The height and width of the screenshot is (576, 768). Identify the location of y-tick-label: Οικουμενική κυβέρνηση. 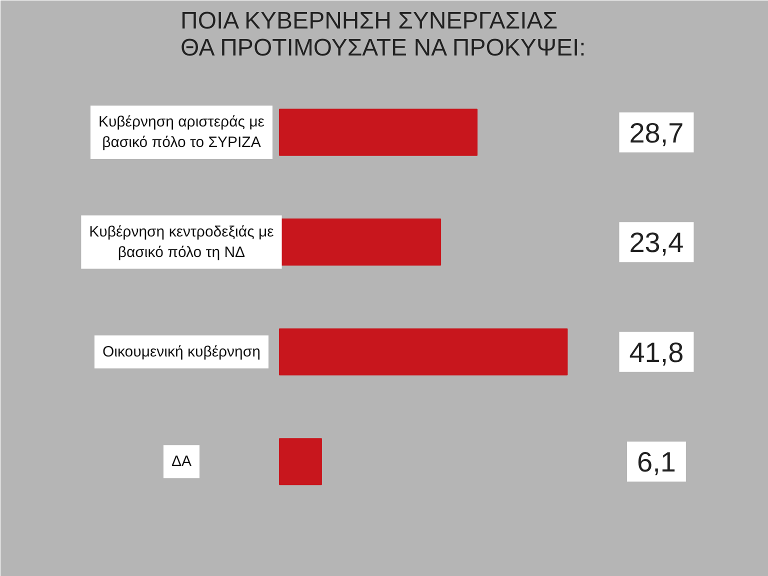
(181, 351).